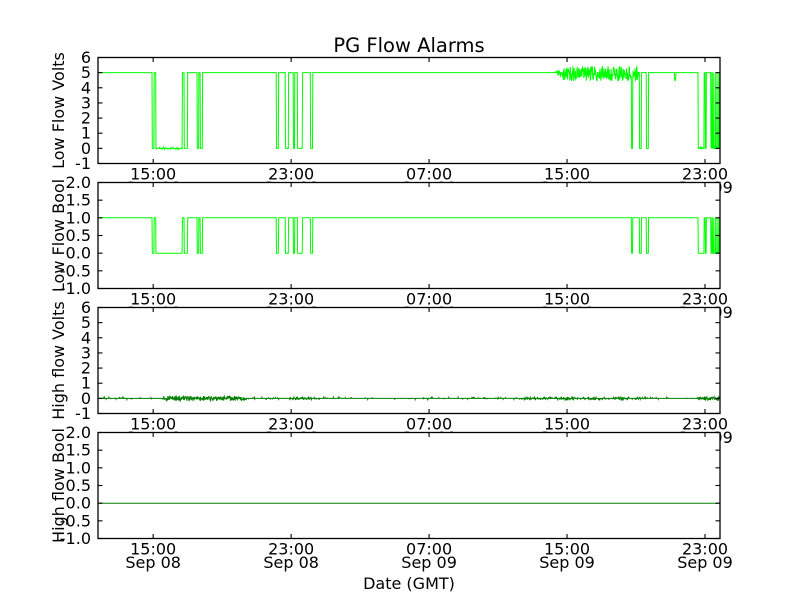  I want to click on subplot-3-ylabel: High flow Volts, so click(58, 360).